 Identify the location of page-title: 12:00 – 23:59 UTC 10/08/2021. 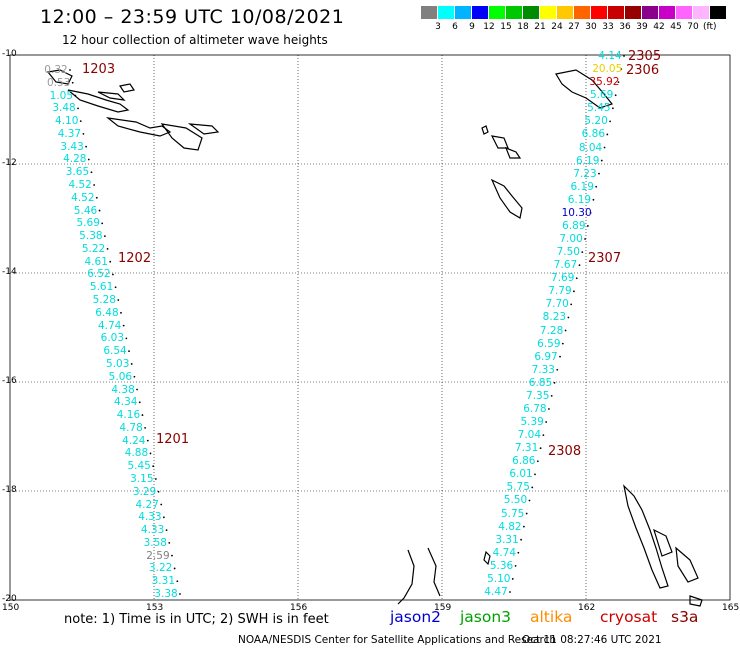
(192, 17).